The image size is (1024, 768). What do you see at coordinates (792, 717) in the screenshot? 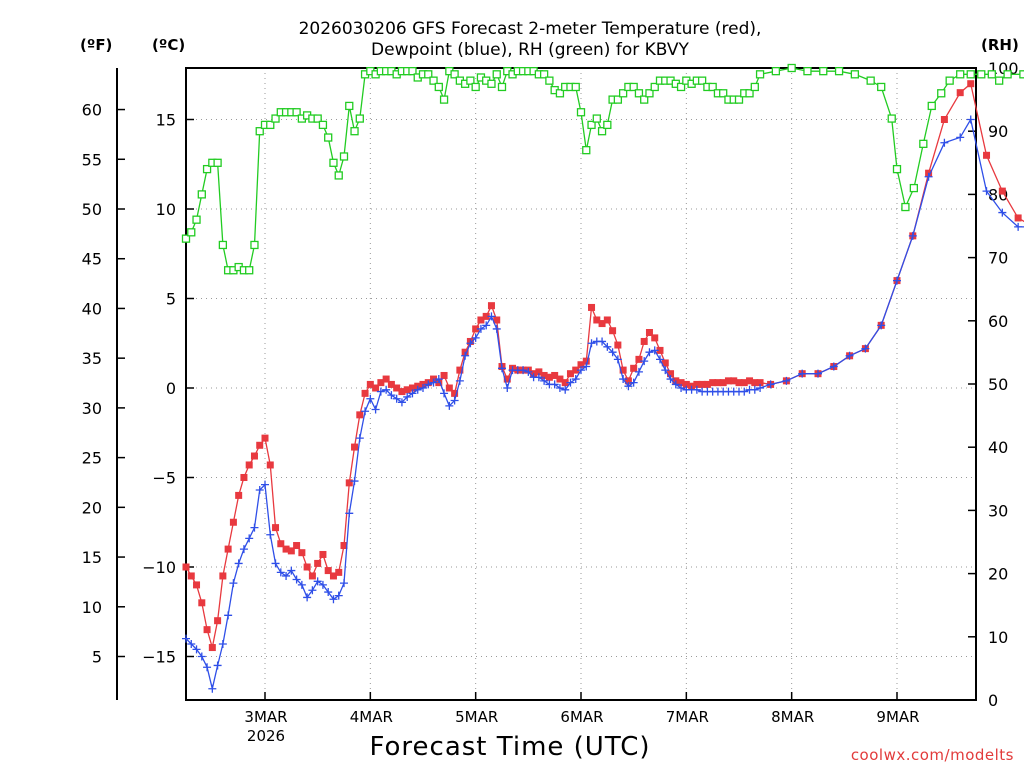
I see `x-tick-label: 8MAR` at bounding box center [792, 717].